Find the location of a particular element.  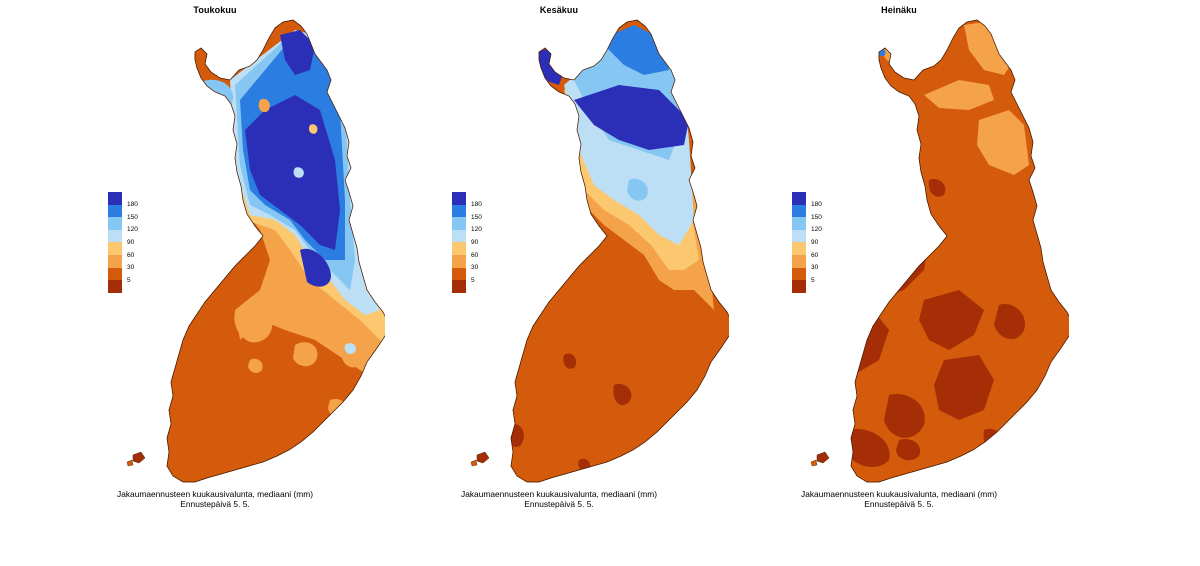

panel-title: Heinäku is located at coordinates (899, 10).